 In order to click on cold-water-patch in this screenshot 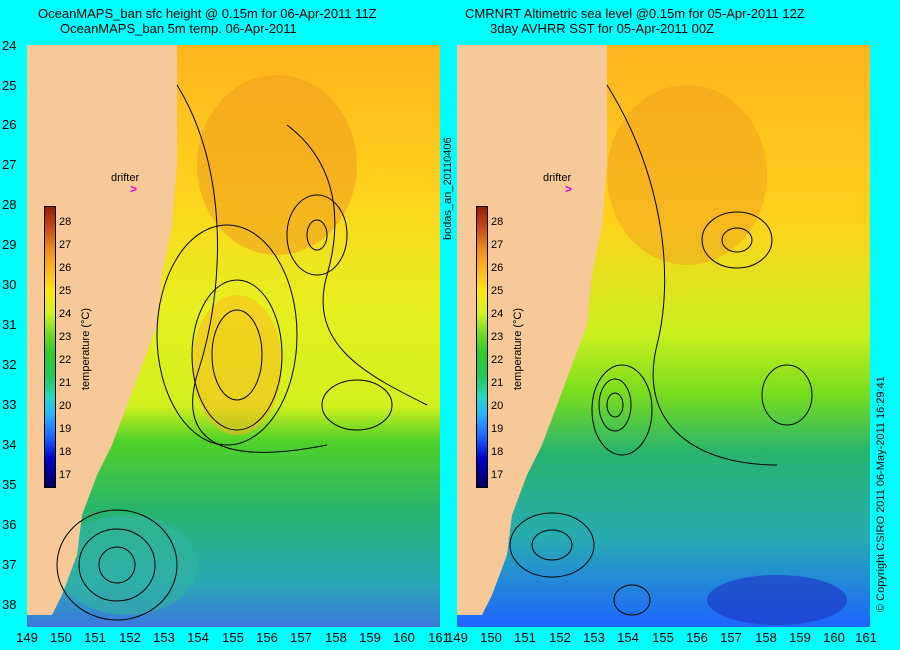, I will do `click(777, 600)`.